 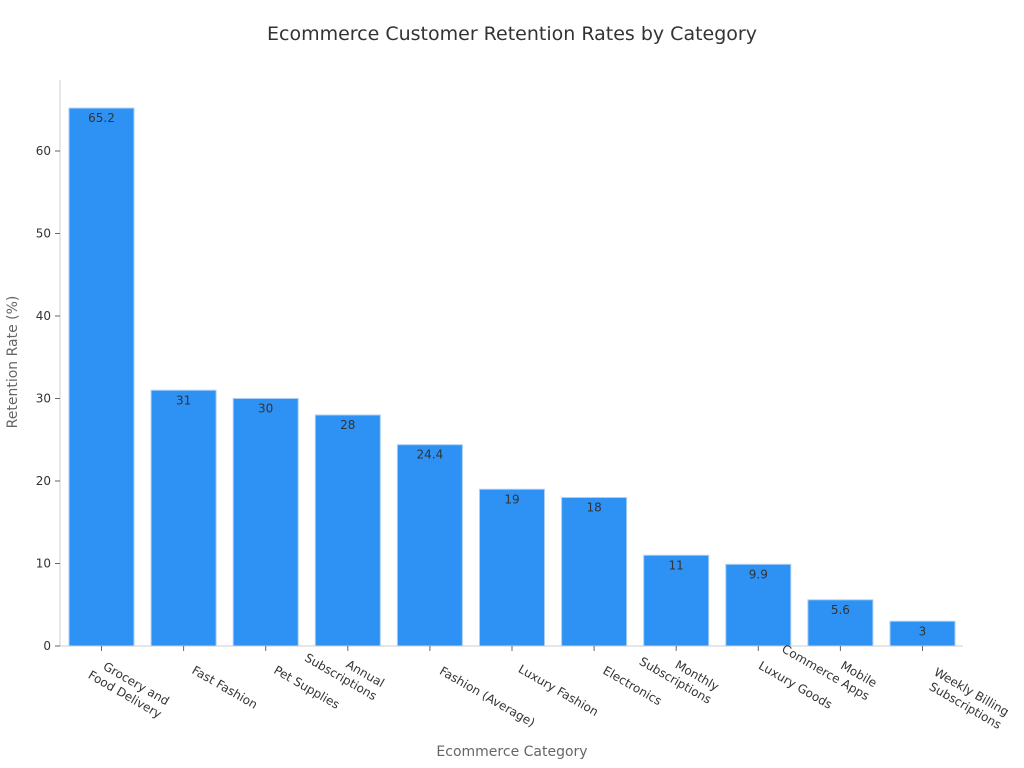 I want to click on data-label: 18, so click(x=593, y=508).